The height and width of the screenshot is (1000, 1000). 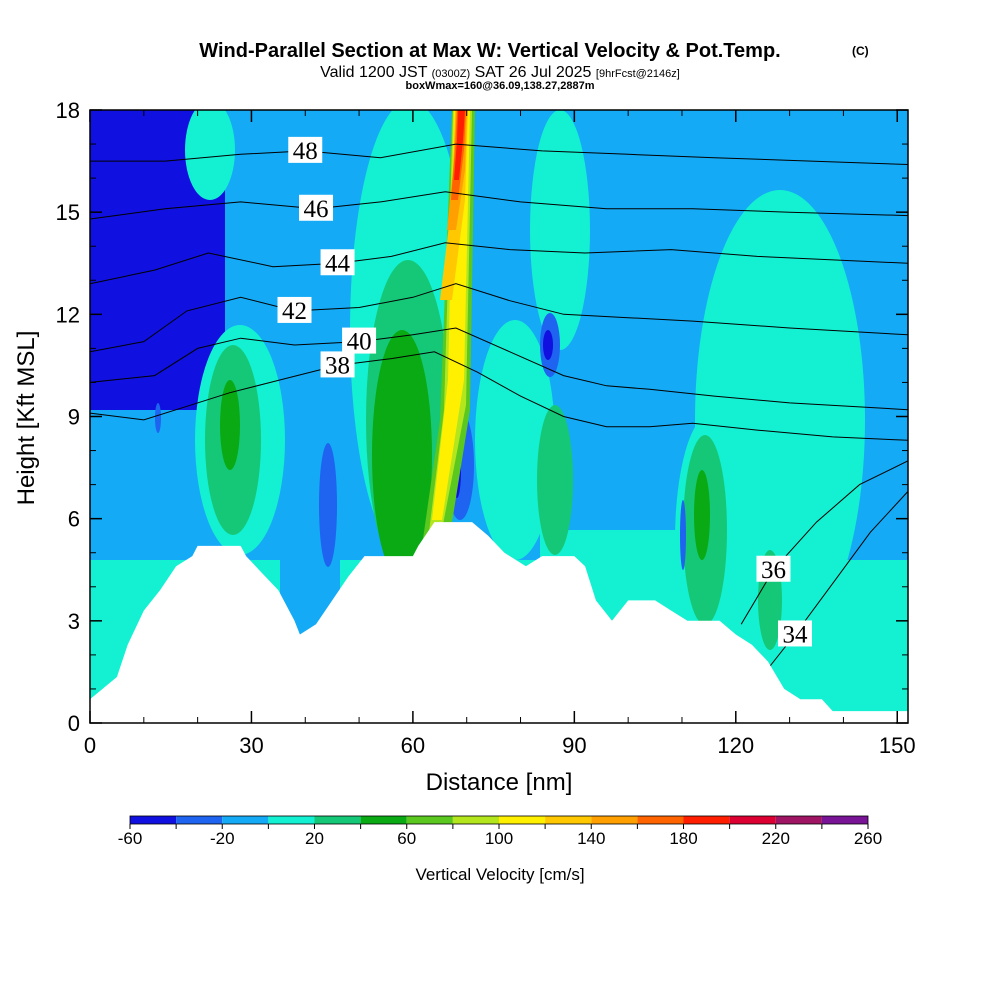 I want to click on x-axis-label: Distance [nm], so click(x=499, y=782).